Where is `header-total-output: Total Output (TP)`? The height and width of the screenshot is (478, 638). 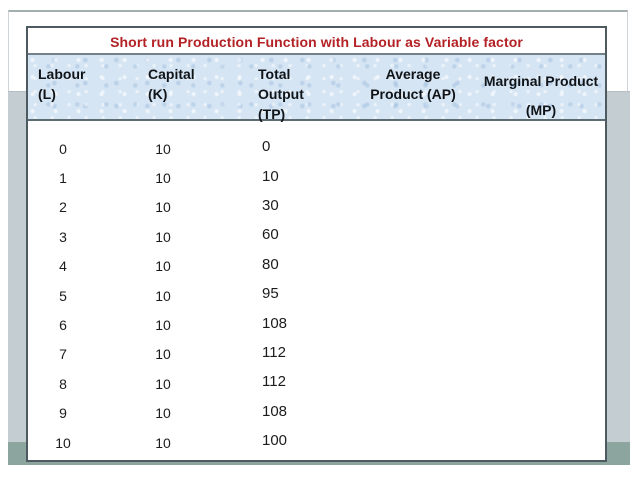 header-total-output: Total Output (TP) is located at coordinates (281, 94).